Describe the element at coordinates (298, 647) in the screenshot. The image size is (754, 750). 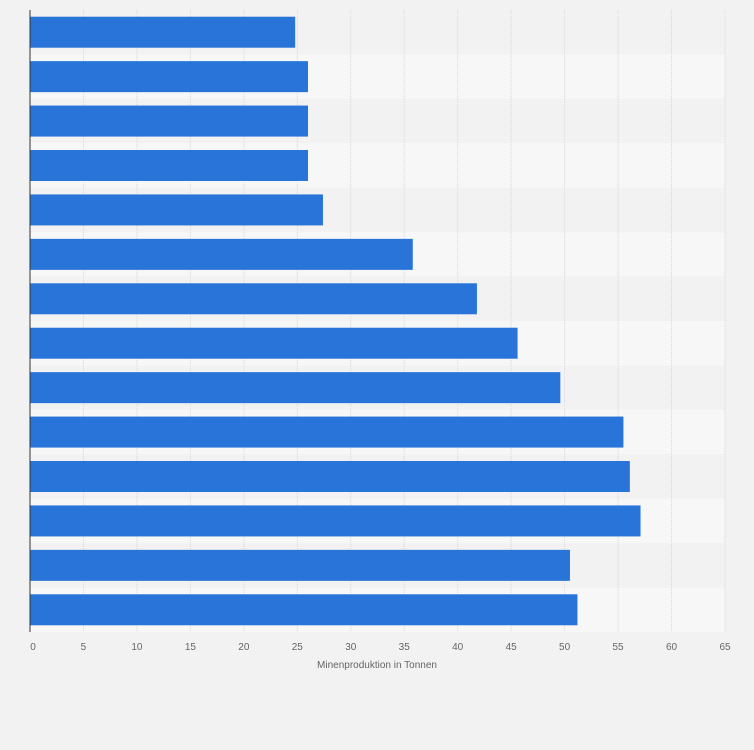
I see `x-tick-label: 25` at that location.